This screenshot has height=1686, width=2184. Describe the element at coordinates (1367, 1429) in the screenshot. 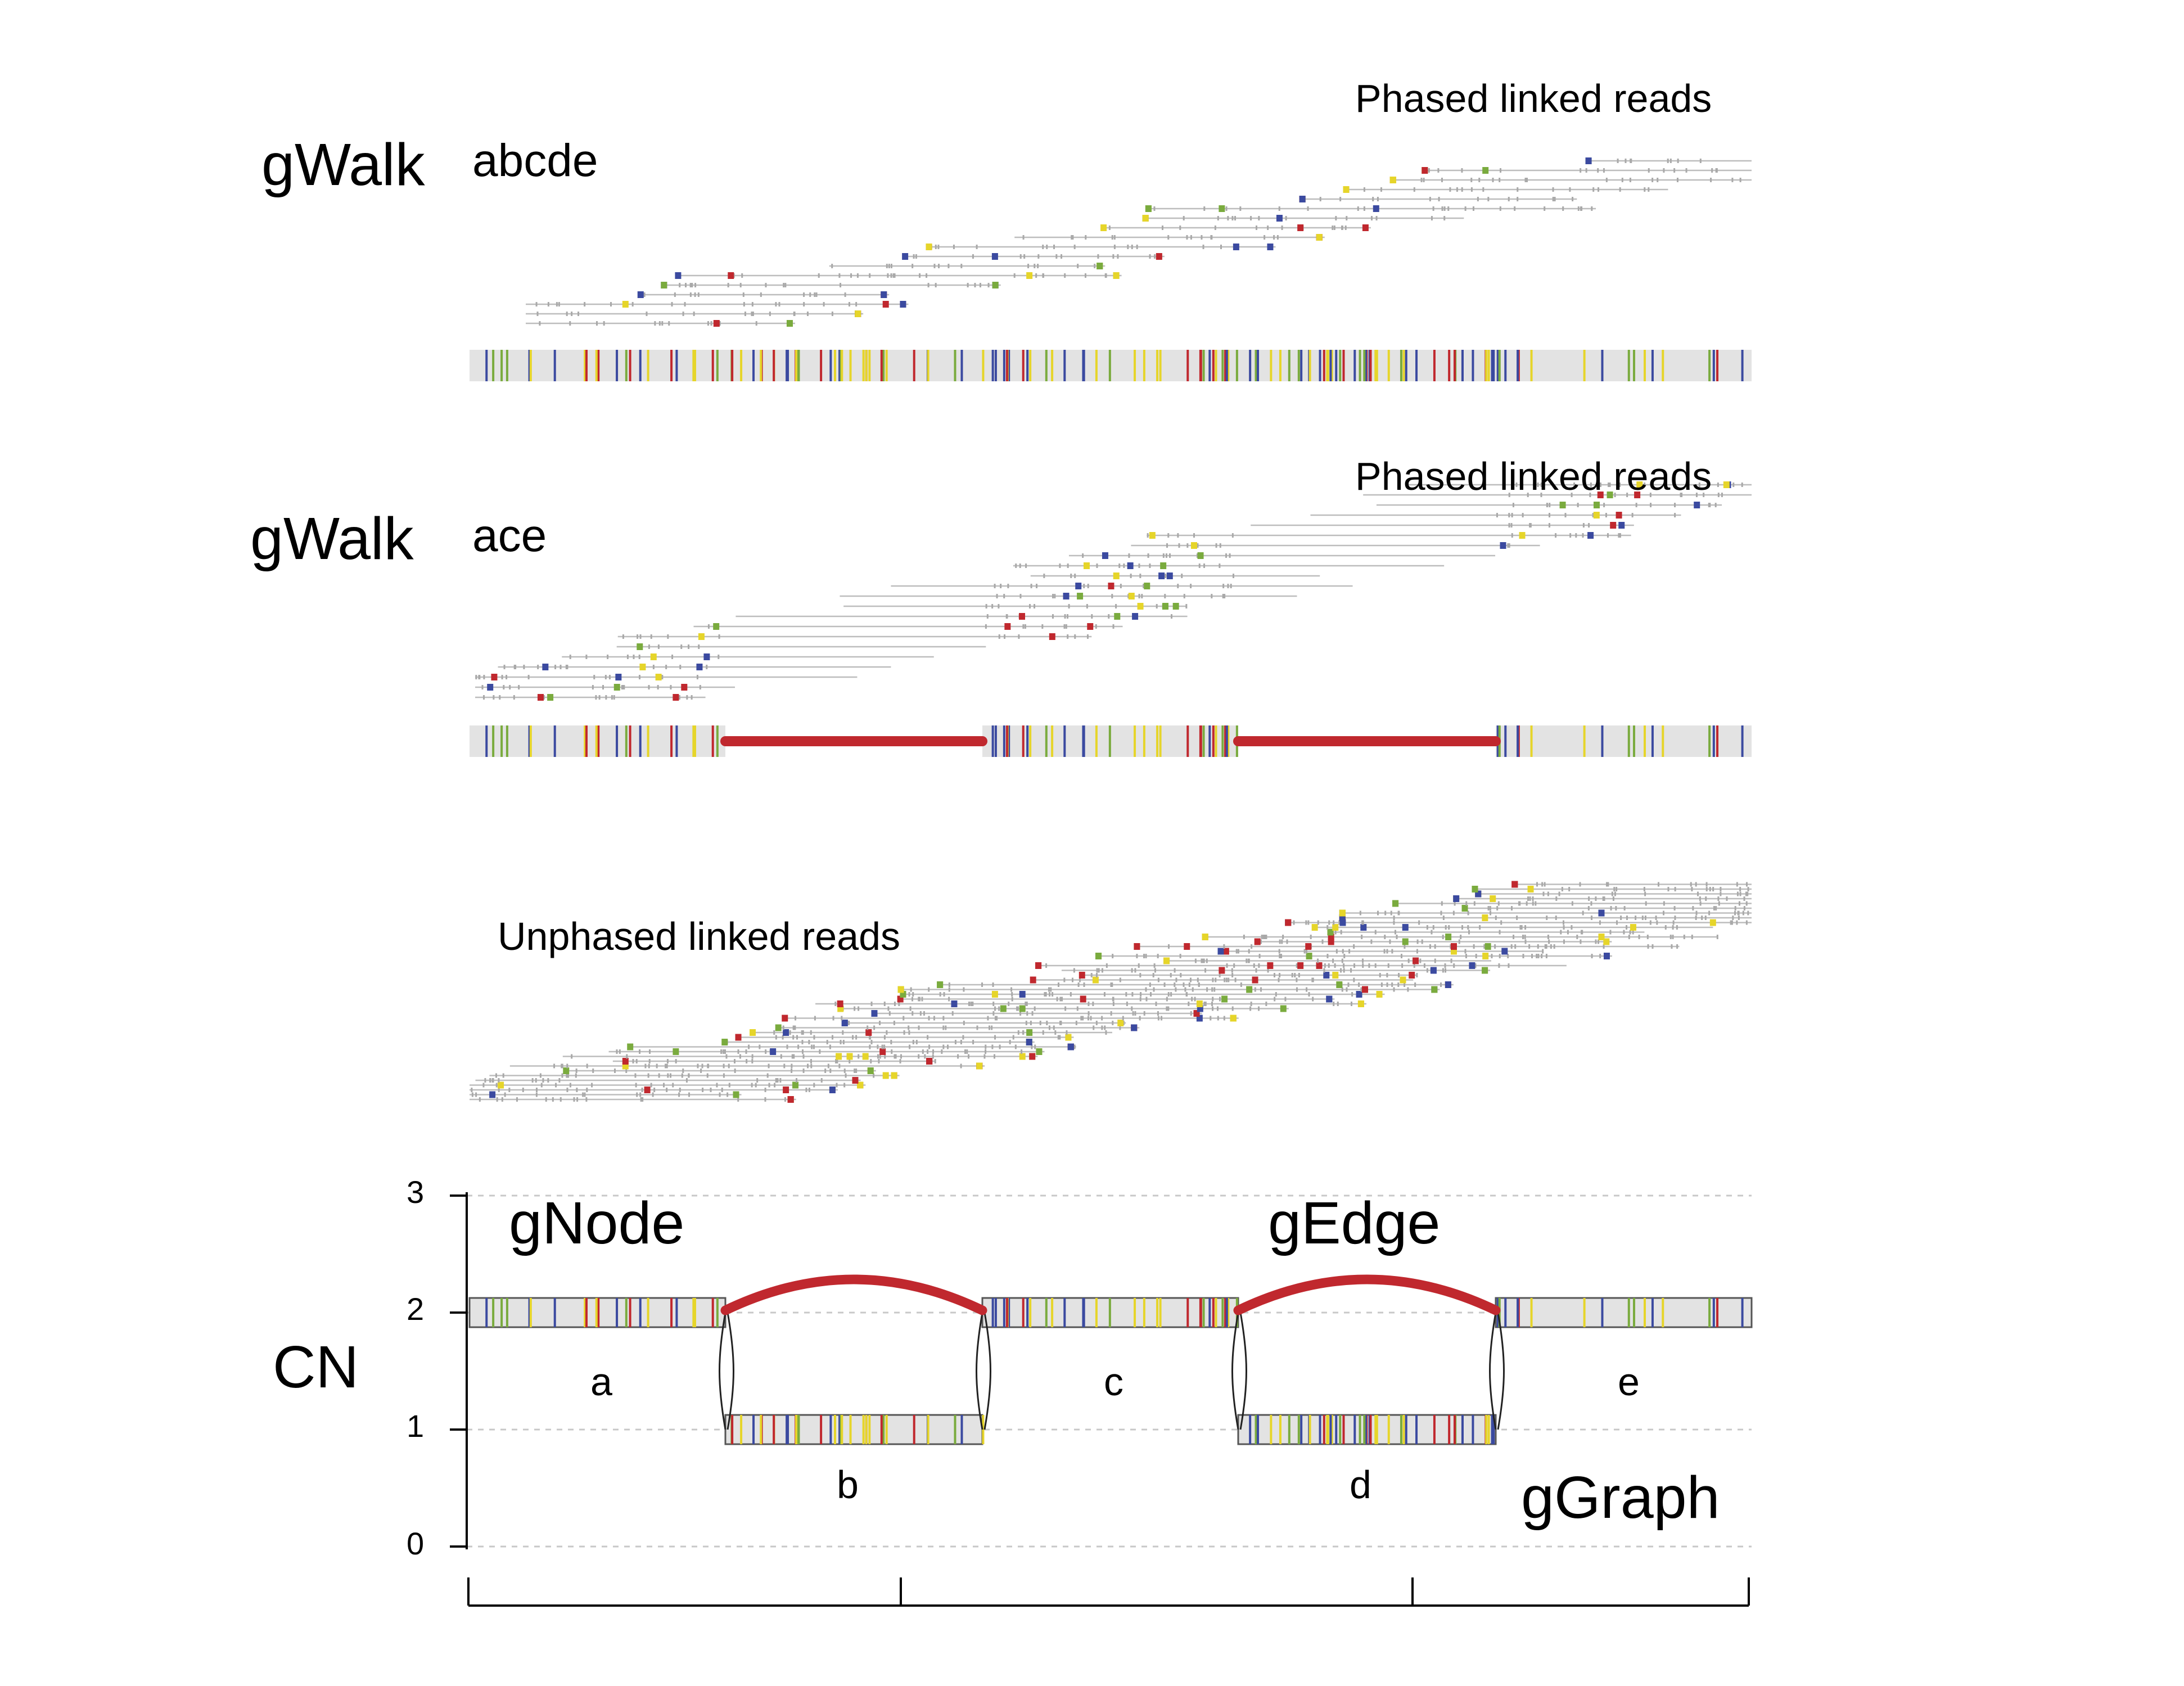

I see `gnode-d` at that location.